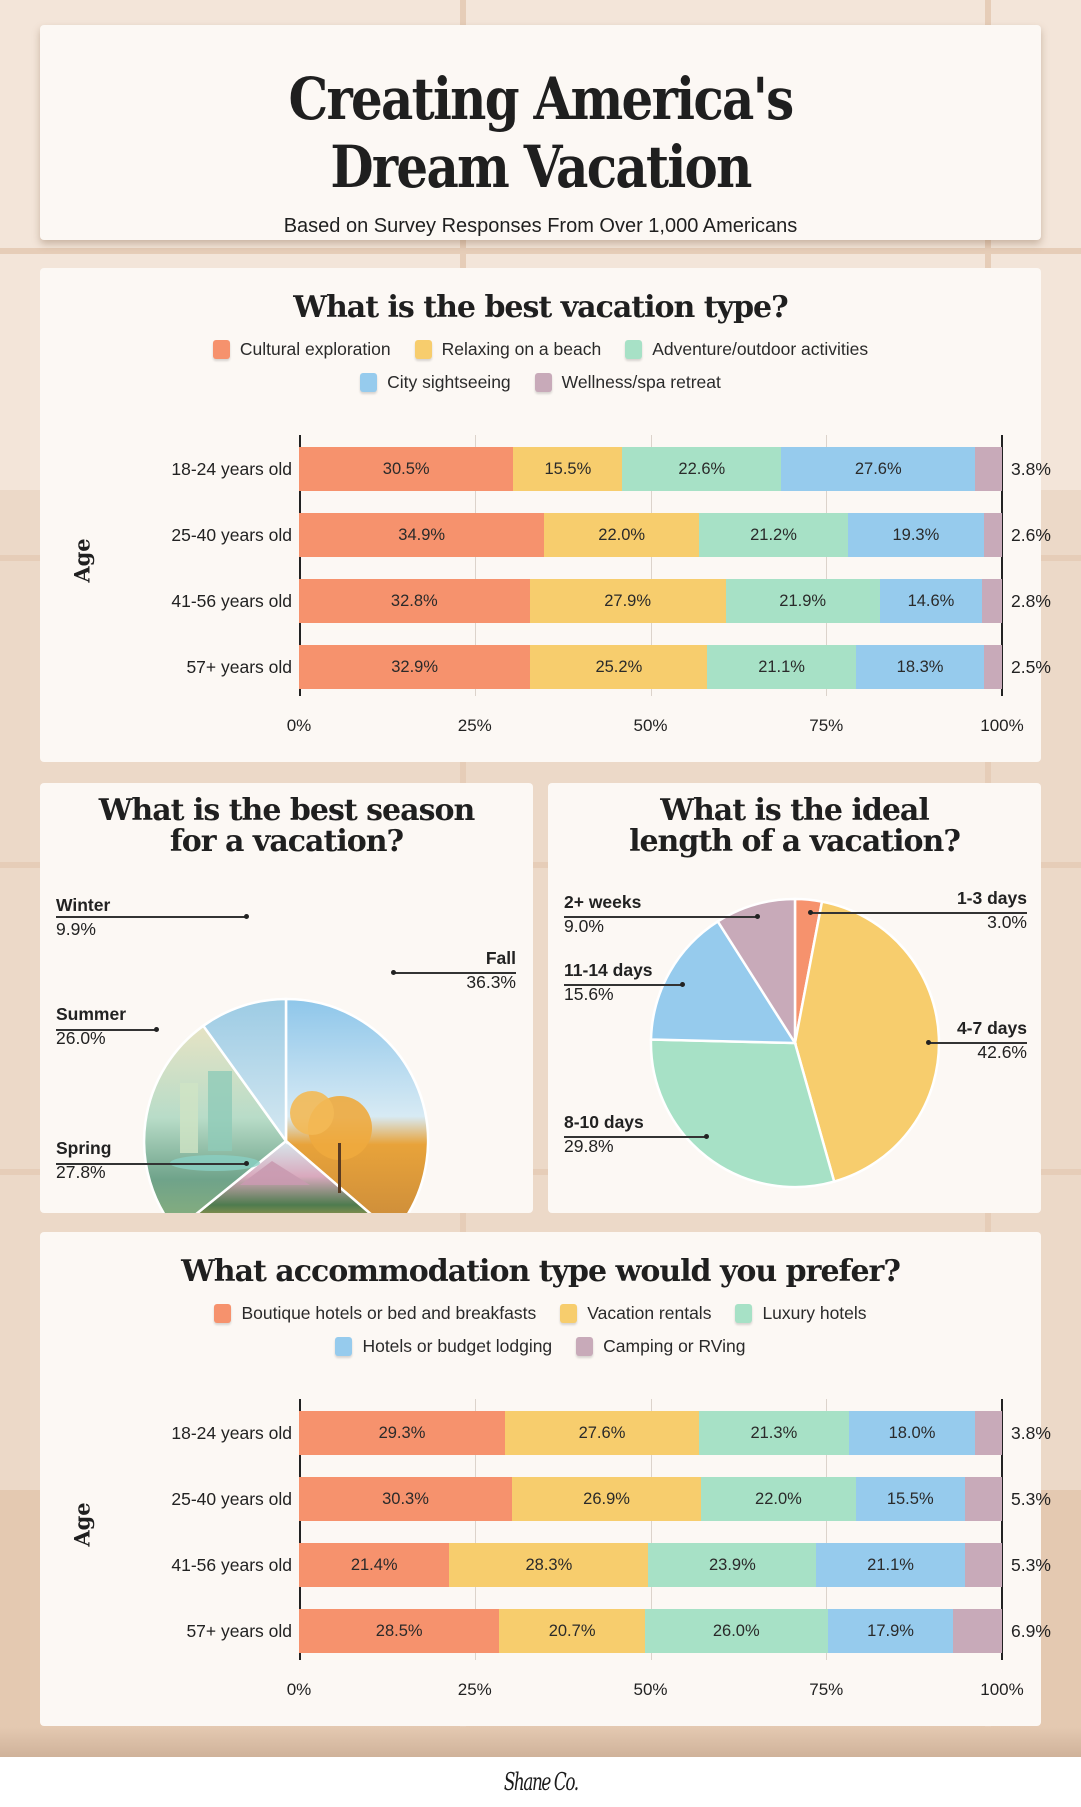 The image size is (1081, 1807). Describe the element at coordinates (814, 1313) in the screenshot. I see `legend-label: Luxury hotels` at that location.